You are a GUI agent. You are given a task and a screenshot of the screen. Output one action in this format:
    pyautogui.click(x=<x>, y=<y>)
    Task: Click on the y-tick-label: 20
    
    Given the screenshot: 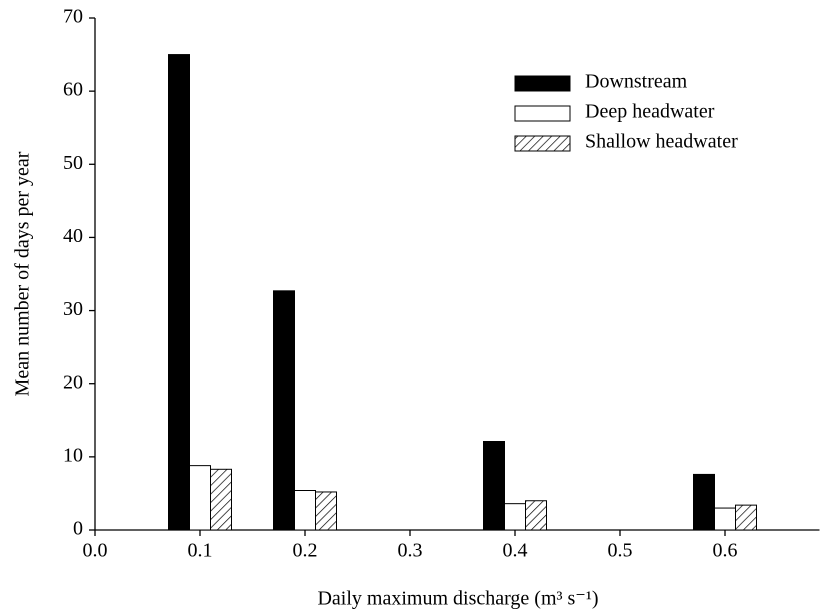 What is the action you would take?
    pyautogui.click(x=73, y=382)
    